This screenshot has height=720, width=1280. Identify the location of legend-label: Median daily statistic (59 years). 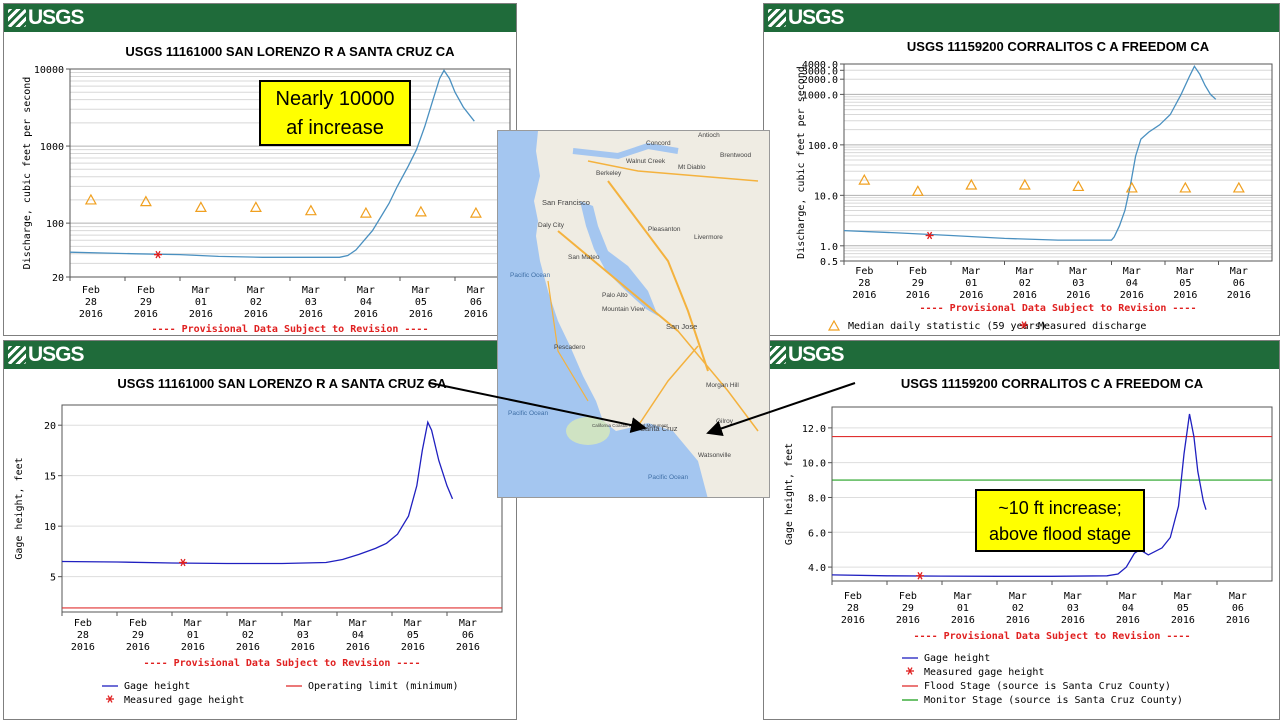
(947, 326).